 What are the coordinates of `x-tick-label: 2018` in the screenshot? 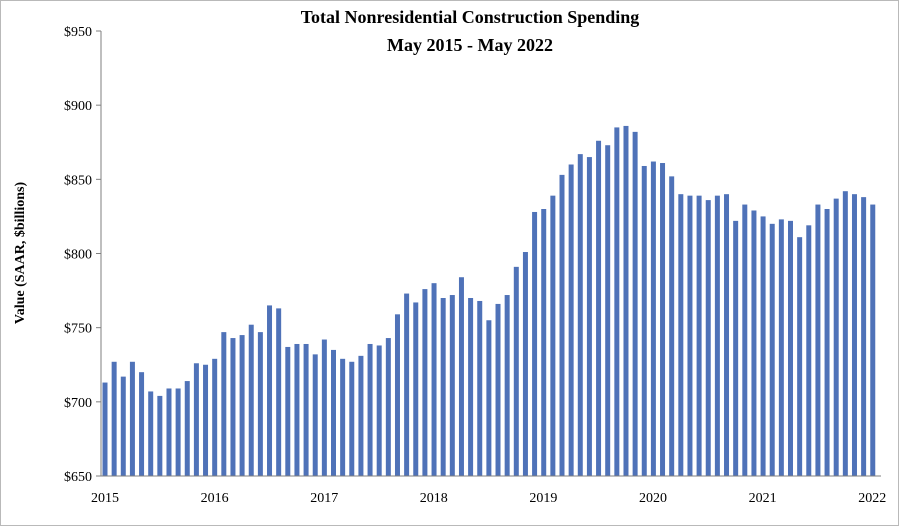 It's located at (434, 498).